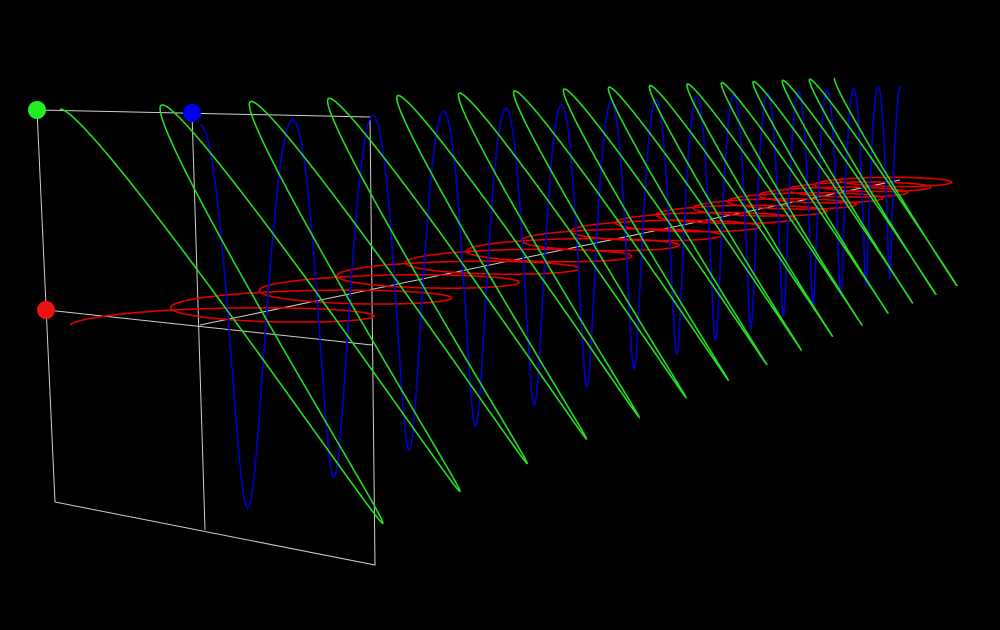  I want to click on frame-vertical-axis, so click(198, 321).